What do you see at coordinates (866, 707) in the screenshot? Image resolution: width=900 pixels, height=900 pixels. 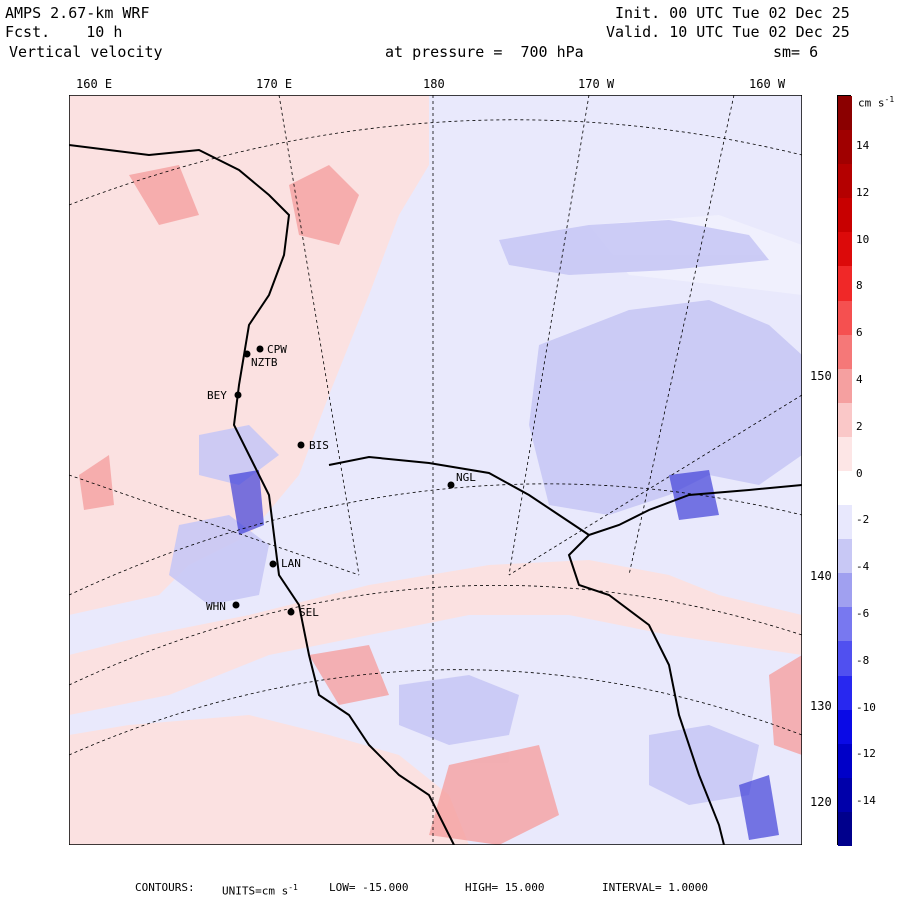 I see `colorbar-tick-label: -10` at bounding box center [866, 707].